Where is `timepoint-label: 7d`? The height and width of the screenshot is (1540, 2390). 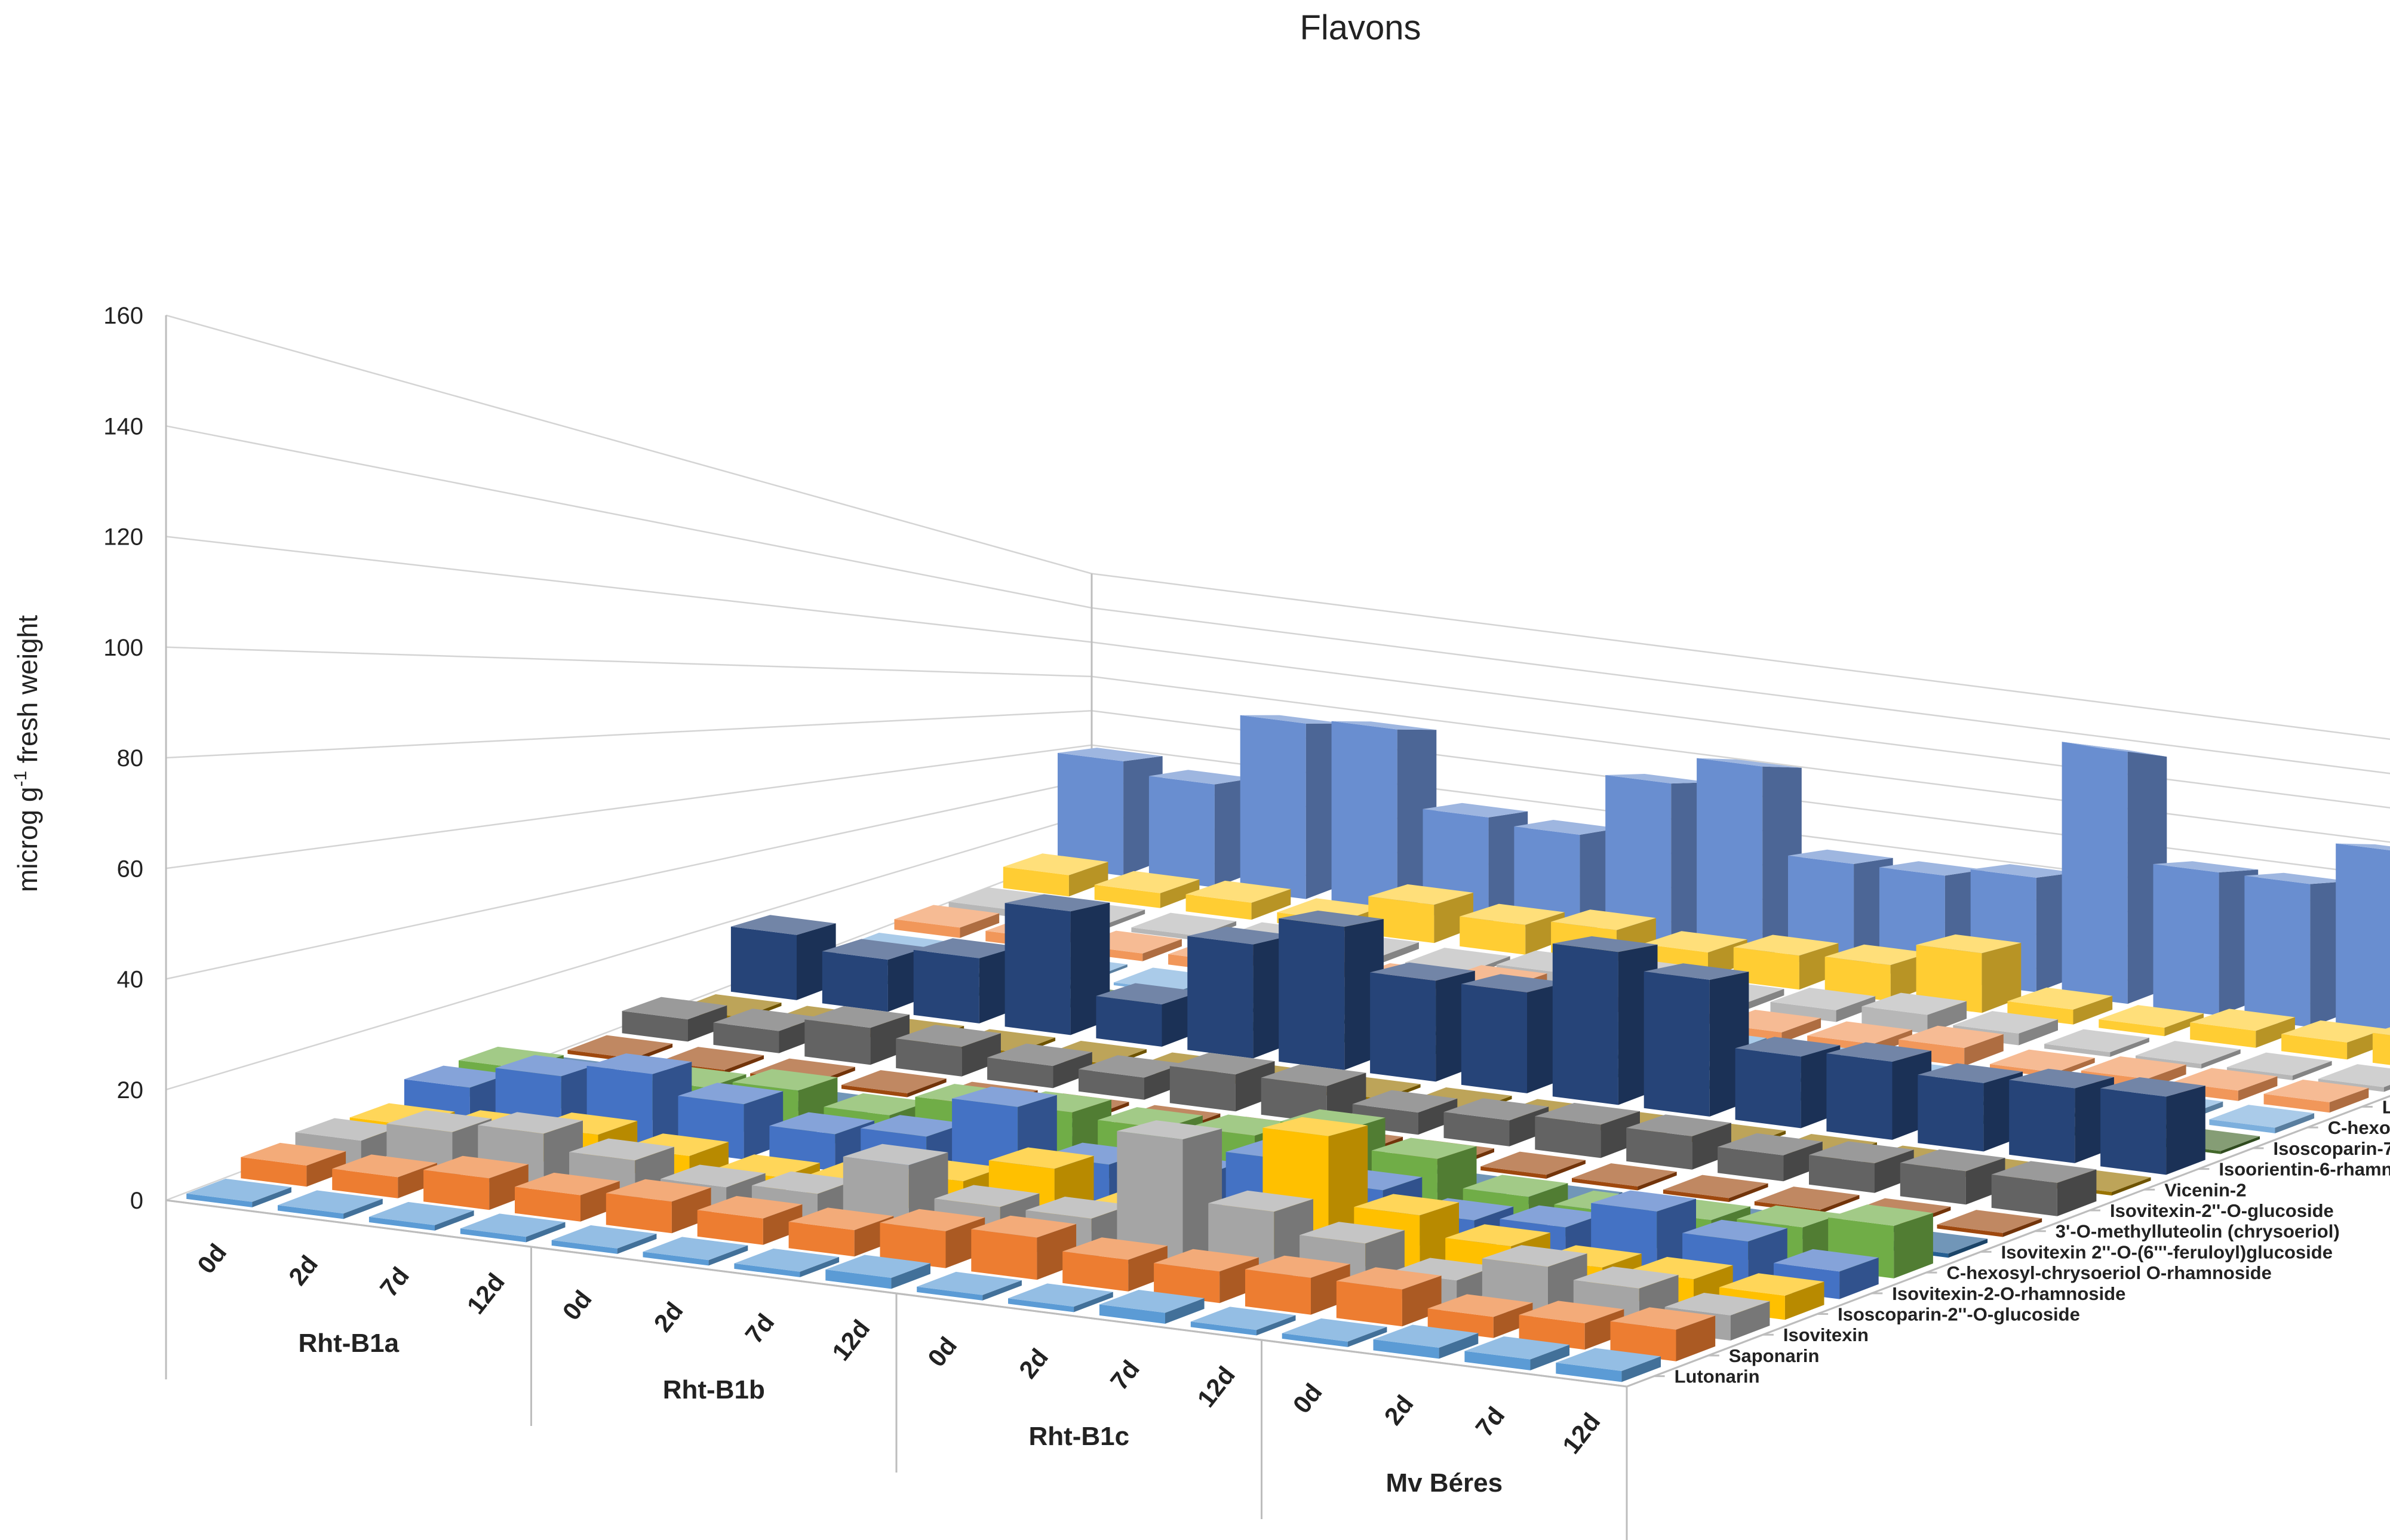
timepoint-label: 7d is located at coordinates (1125, 1375).